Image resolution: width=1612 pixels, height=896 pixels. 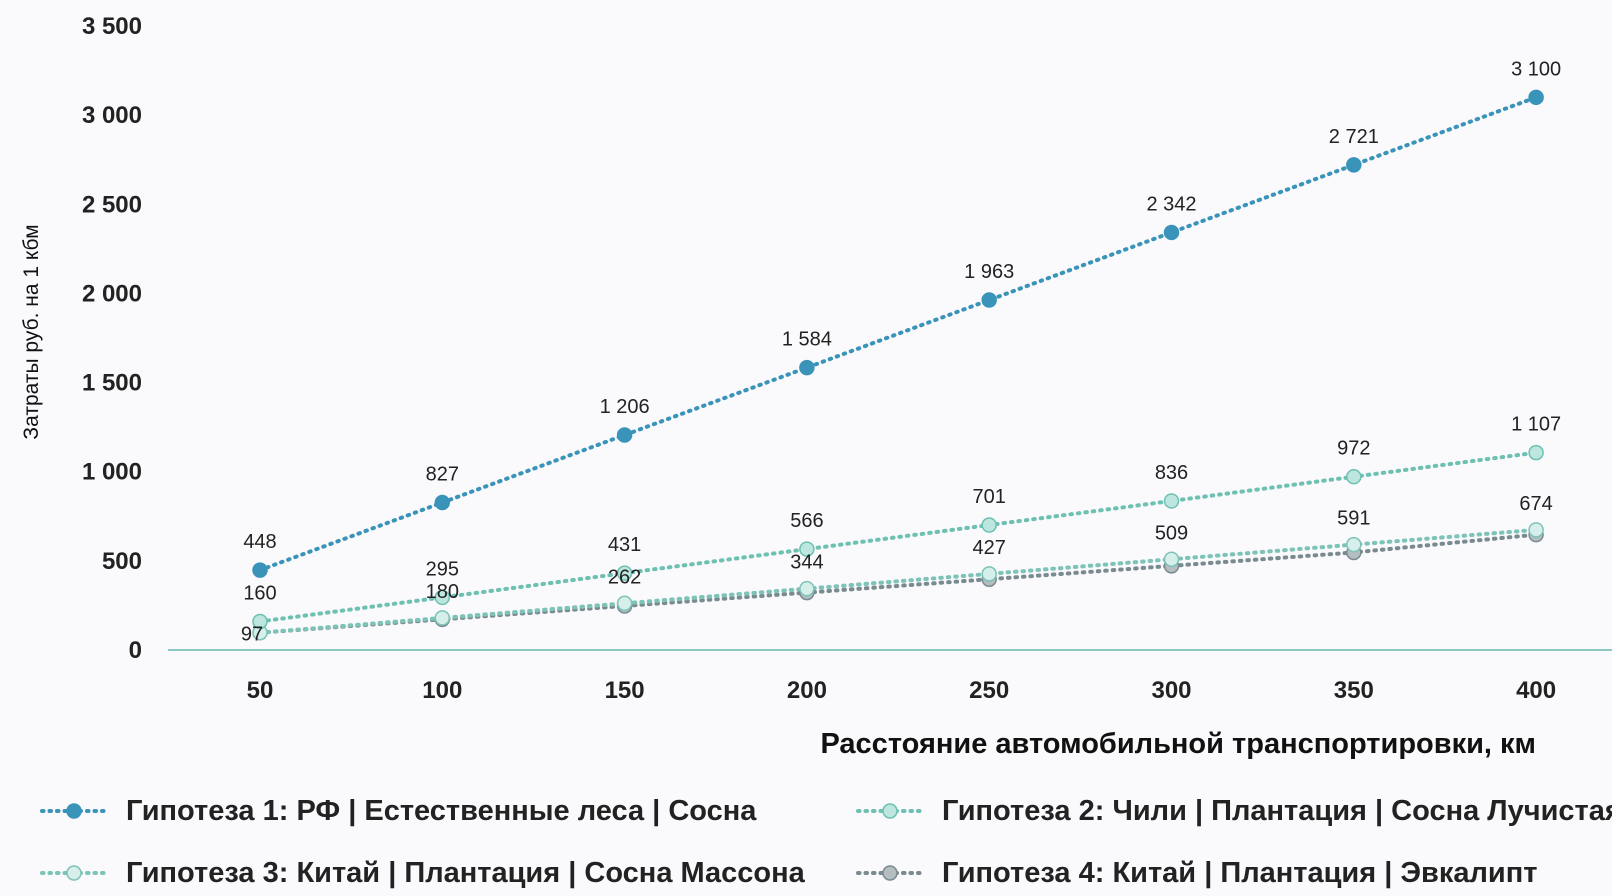 I want to click on x-tick-label: 250, so click(x=989, y=690).